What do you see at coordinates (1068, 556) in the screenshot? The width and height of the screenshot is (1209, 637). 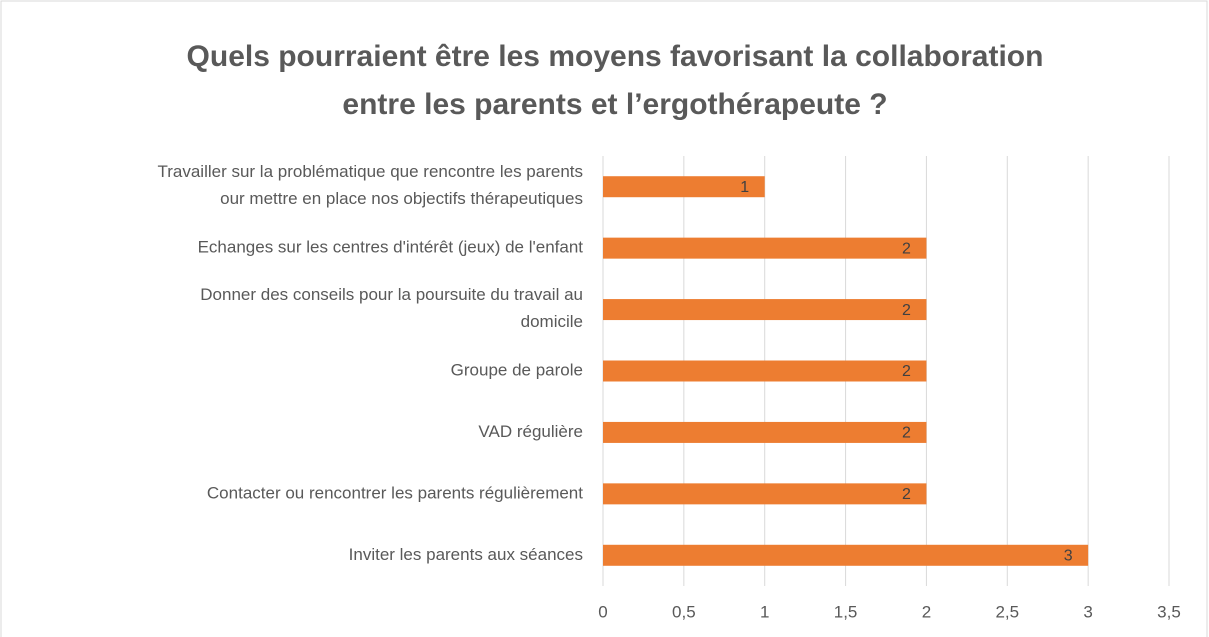 I see `data-label: 3` at bounding box center [1068, 556].